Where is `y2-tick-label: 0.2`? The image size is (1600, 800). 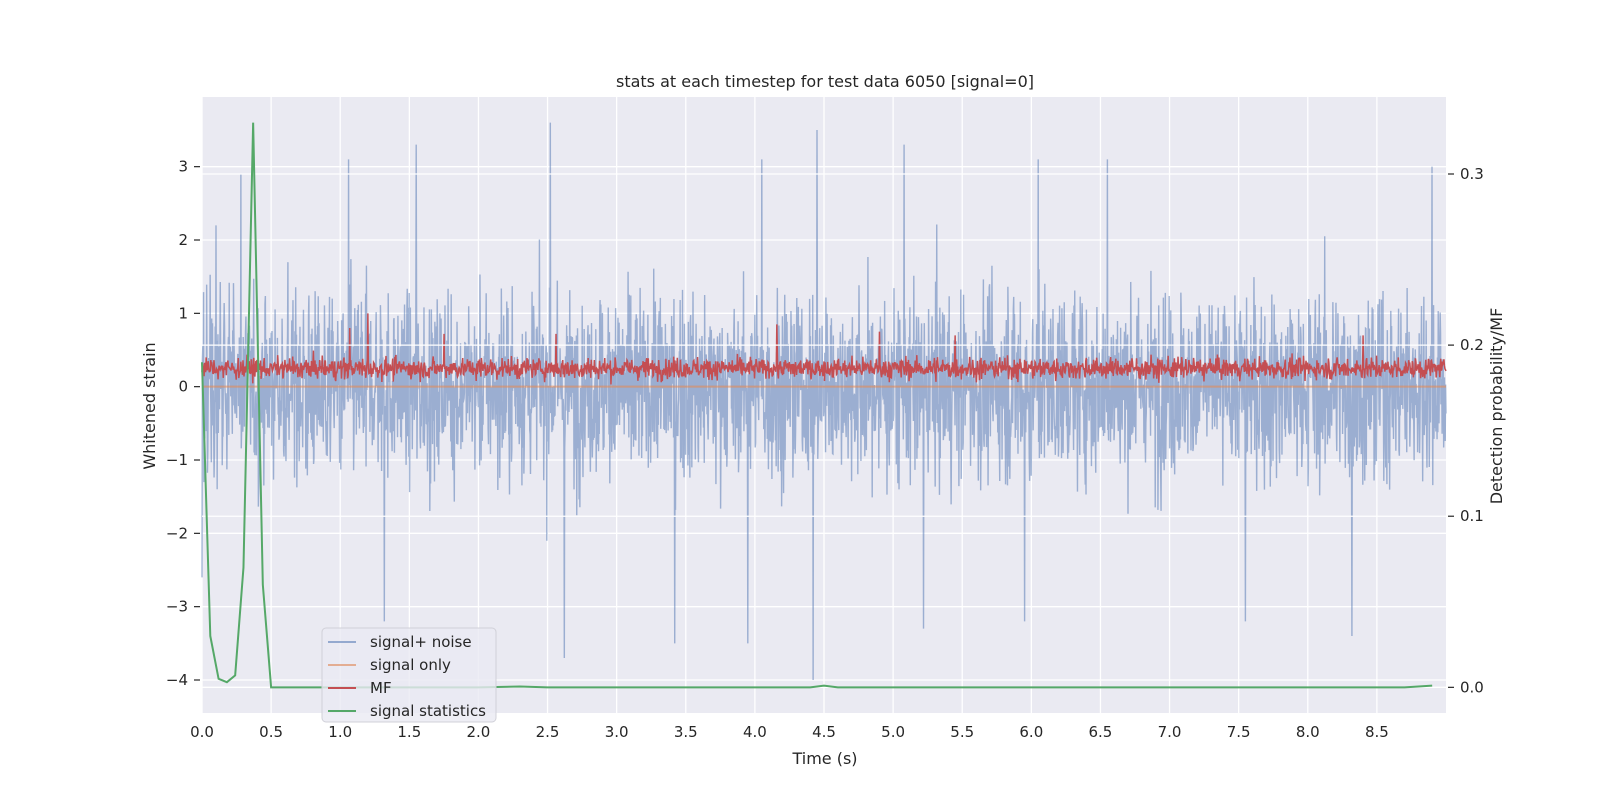
y2-tick-label: 0.2 is located at coordinates (1472, 345).